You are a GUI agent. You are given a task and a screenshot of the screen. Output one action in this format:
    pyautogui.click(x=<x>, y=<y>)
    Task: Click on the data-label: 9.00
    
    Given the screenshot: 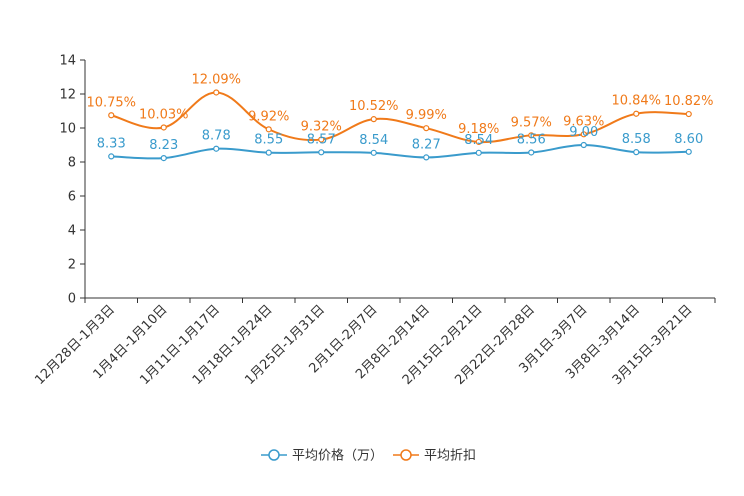 What is the action you would take?
    pyautogui.click(x=583, y=132)
    